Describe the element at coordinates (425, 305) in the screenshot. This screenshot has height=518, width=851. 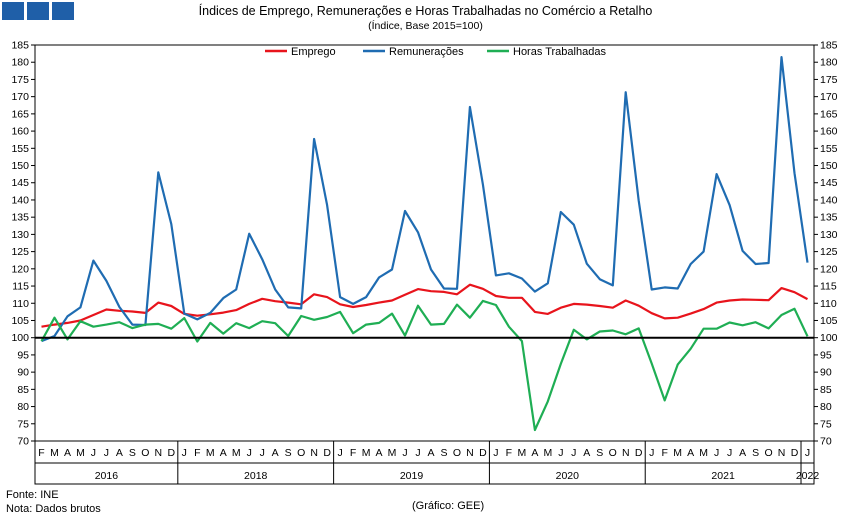
I see `series-line-emprego` at that location.